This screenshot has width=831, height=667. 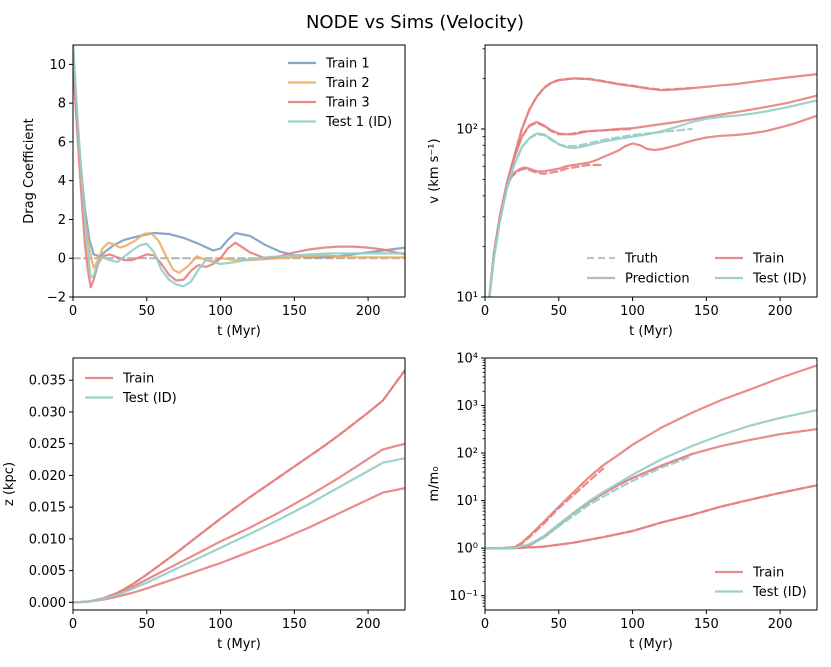 I want to click on drag-legend-label: Train 1, so click(x=347, y=64).